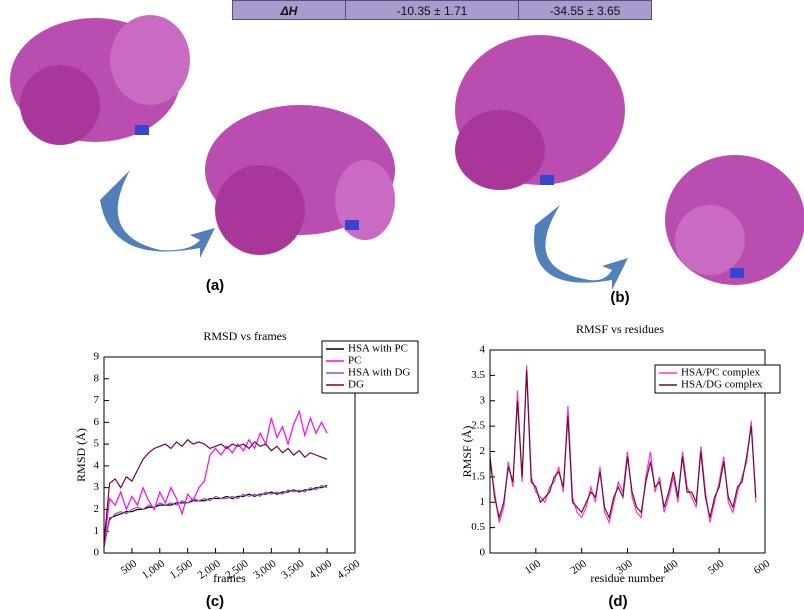 The height and width of the screenshot is (610, 804). What do you see at coordinates (97, 357) in the screenshot?
I see `y-tick-label: 9` at bounding box center [97, 357].